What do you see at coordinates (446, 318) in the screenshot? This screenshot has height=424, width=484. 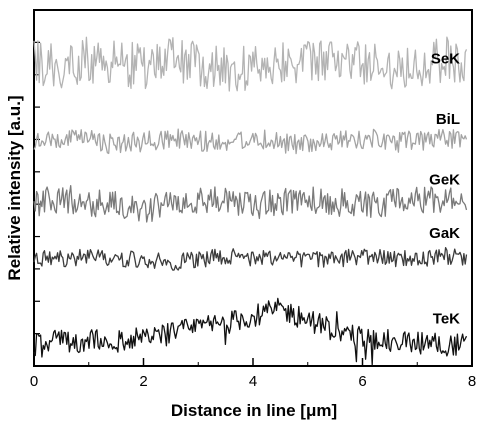 I see `series-label-tek: TeK` at bounding box center [446, 318].